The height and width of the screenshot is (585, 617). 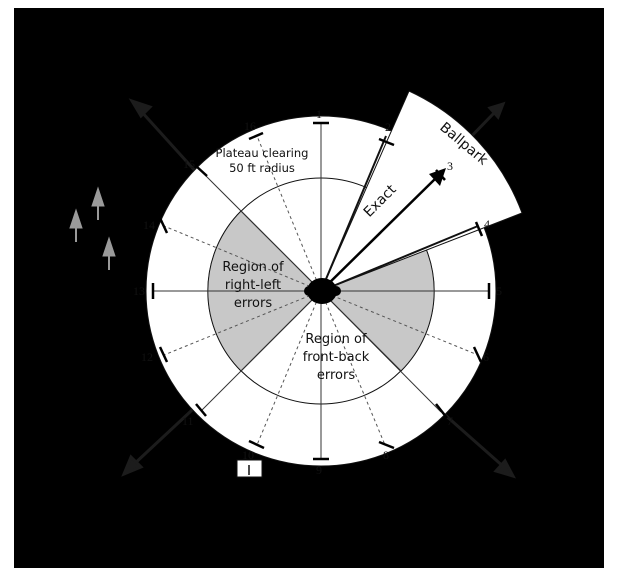 I want to click on front-back-label-line1: Region of, so click(x=336, y=339).